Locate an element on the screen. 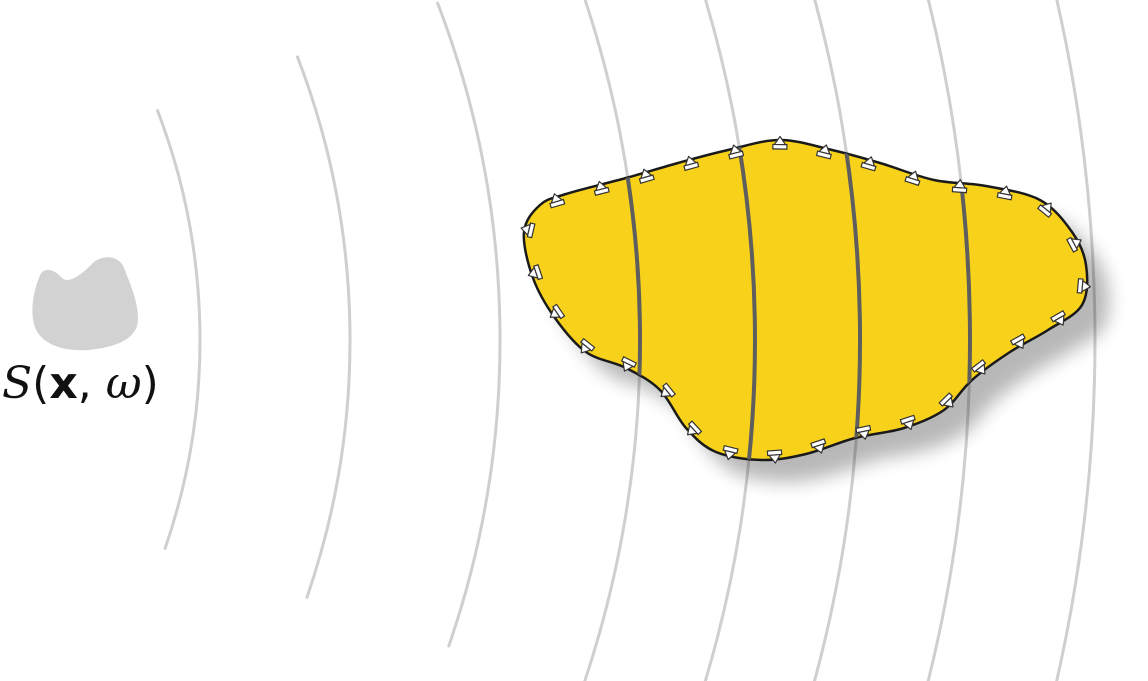 The width and height of the screenshot is (1148, 681). source-label: S(x, ω) is located at coordinates (80, 384).